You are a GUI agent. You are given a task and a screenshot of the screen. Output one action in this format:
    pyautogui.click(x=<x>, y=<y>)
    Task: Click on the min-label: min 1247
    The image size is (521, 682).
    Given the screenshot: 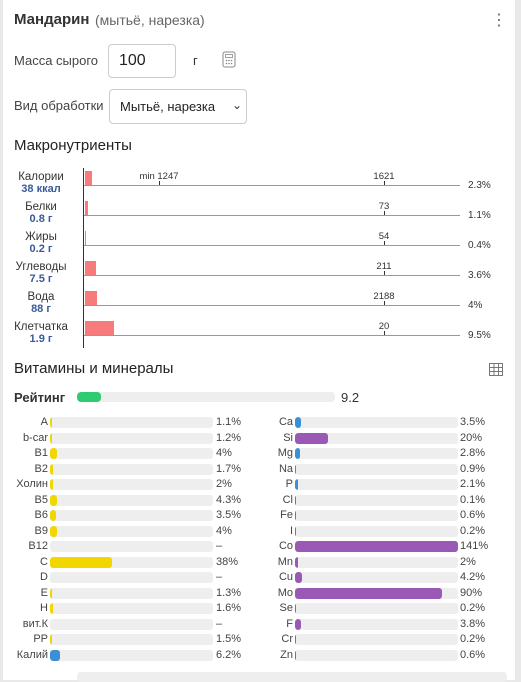 What is the action you would take?
    pyautogui.click(x=158, y=176)
    